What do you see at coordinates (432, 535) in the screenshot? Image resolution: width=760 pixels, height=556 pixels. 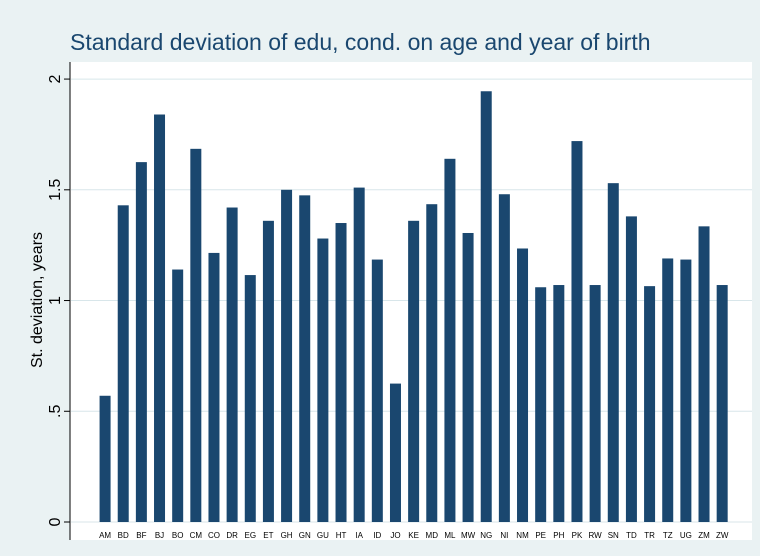 I see `x-tick-label: MD` at bounding box center [432, 535].